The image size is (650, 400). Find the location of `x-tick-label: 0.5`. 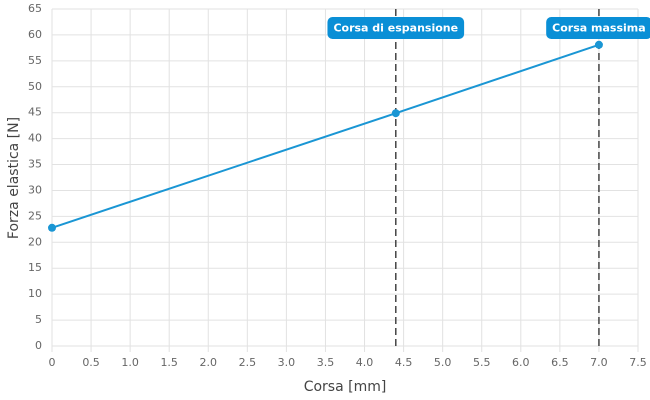

x-tick-label: 0.5 is located at coordinates (91, 362).